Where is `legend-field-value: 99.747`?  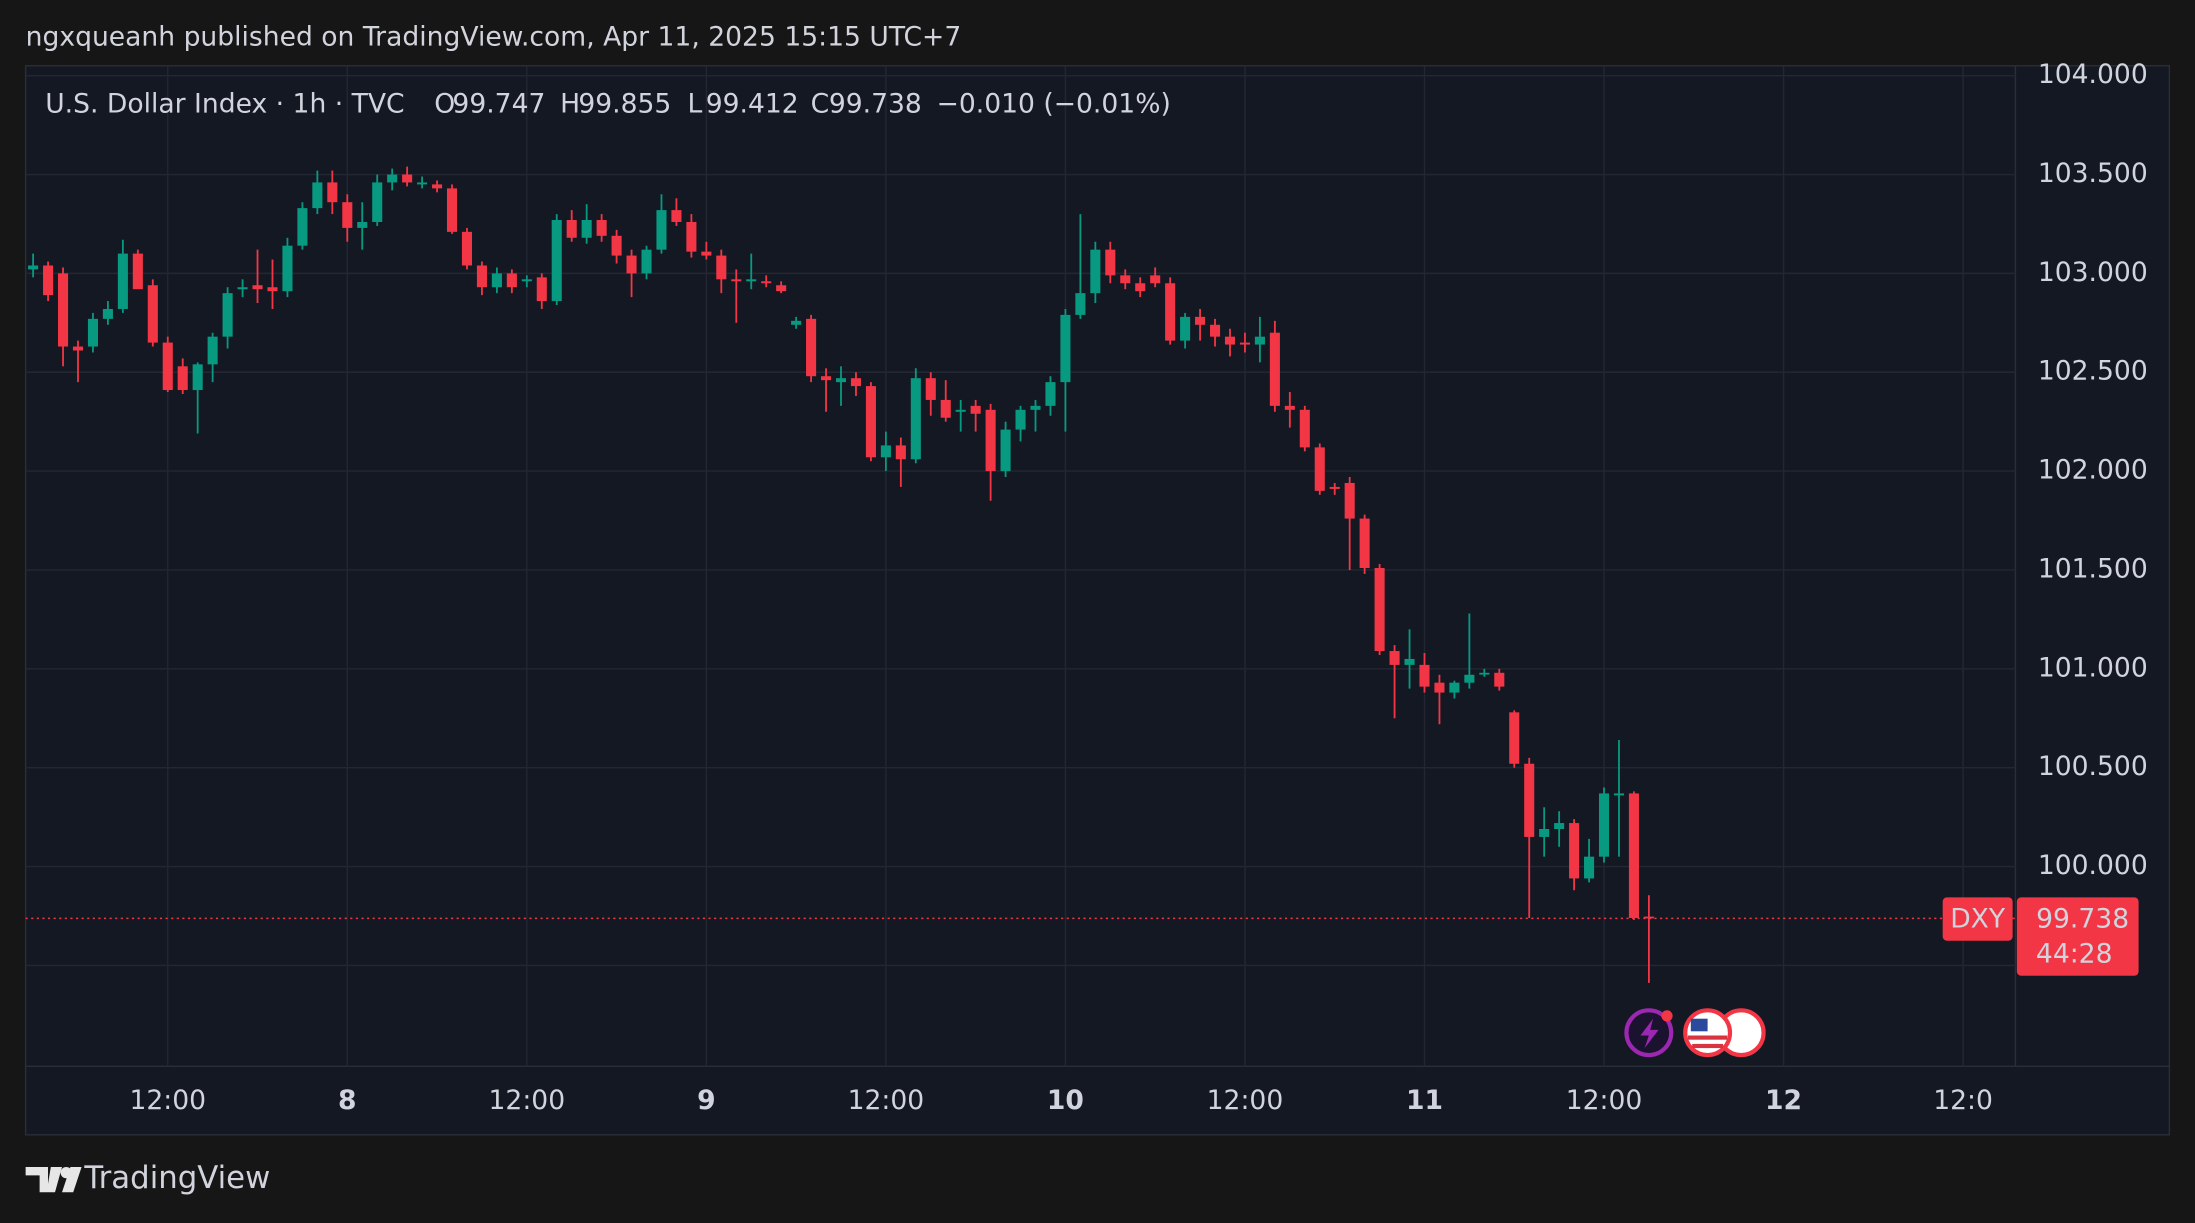 legend-field-value: 99.747 is located at coordinates (498, 103).